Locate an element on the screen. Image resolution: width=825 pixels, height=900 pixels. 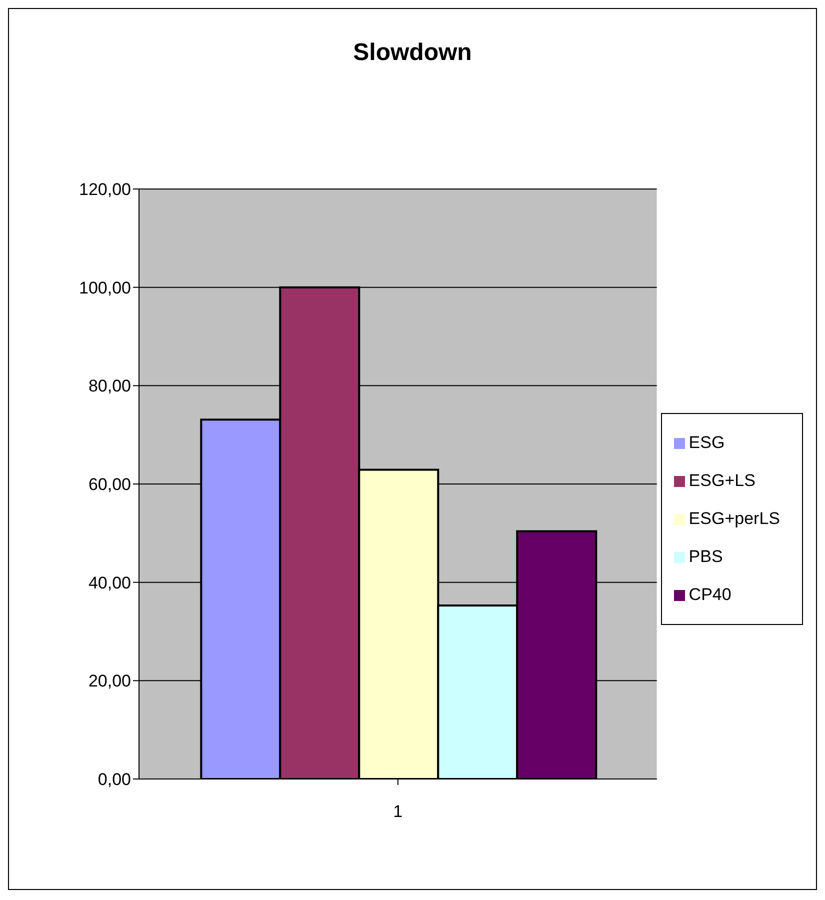
legend-label: ESG+perLS is located at coordinates (734, 518).